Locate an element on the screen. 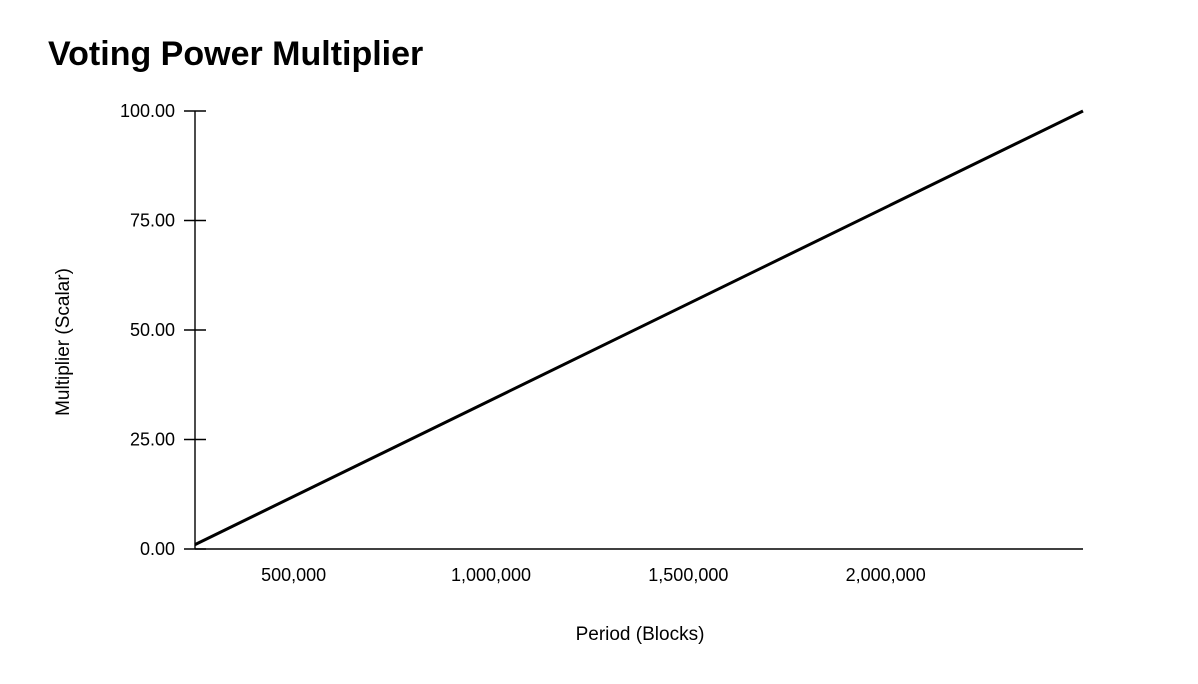 The height and width of the screenshot is (684, 1198). x-tick-label: 1,000,000 is located at coordinates (491, 575).